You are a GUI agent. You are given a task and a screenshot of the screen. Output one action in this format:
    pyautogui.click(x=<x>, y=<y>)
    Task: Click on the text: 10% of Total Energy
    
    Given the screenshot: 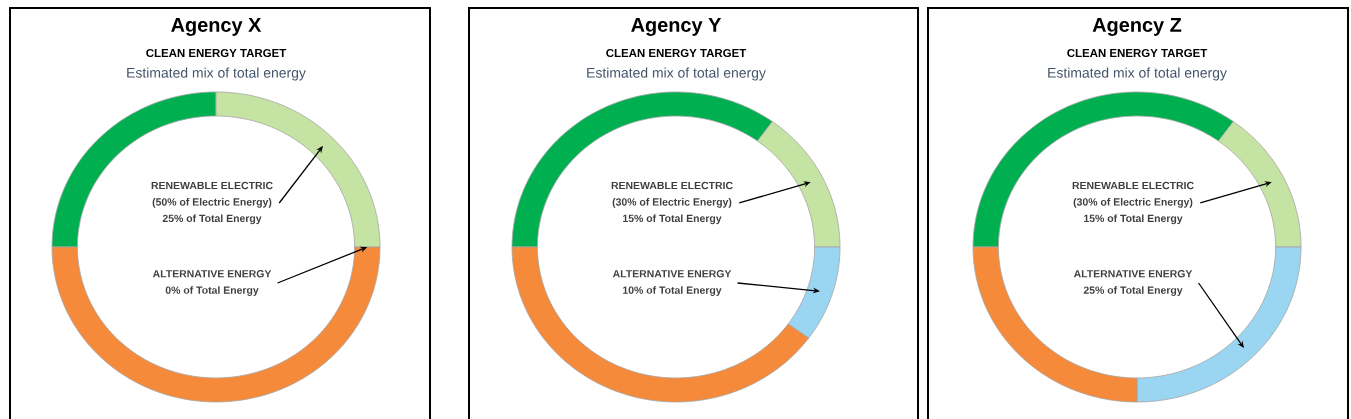 What is the action you would take?
    pyautogui.click(x=672, y=291)
    